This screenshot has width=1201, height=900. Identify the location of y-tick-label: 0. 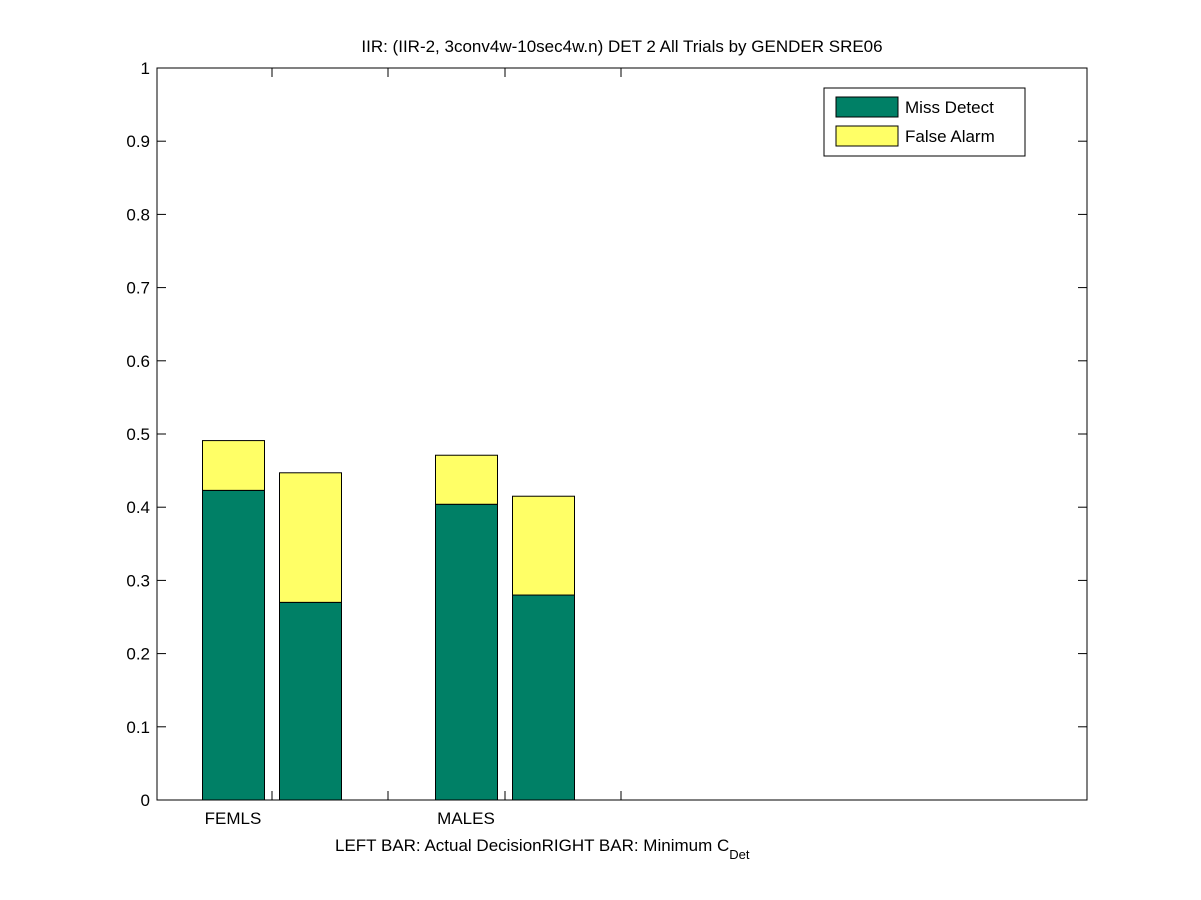
(145, 800).